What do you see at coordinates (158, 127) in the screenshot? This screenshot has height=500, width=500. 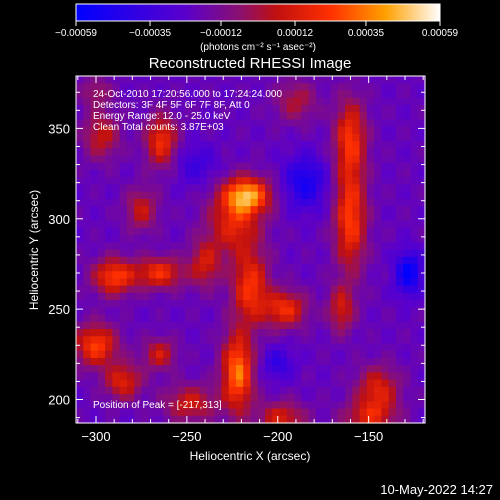 I see `annotation-total-counts: Clean Total counts: 3.87E+03` at bounding box center [158, 127].